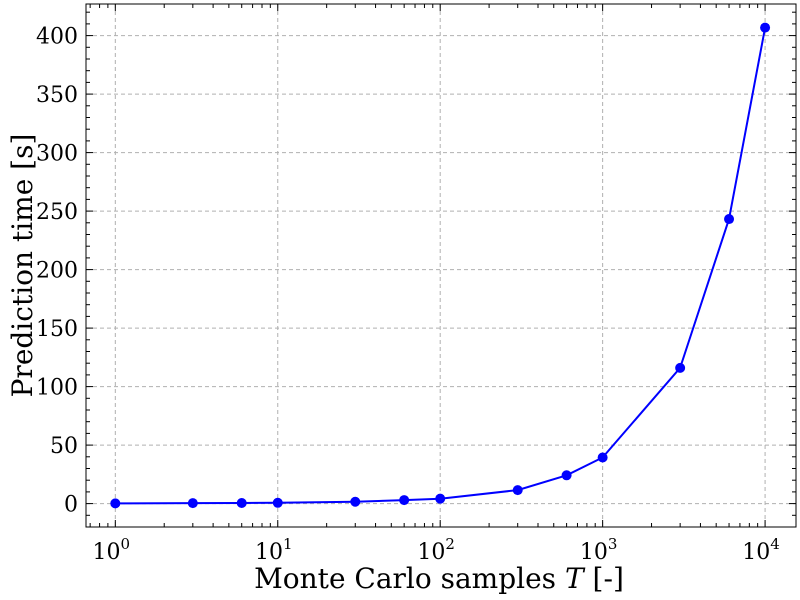 The height and width of the screenshot is (600, 800). I want to click on y-tick-label: 300, so click(57, 154).